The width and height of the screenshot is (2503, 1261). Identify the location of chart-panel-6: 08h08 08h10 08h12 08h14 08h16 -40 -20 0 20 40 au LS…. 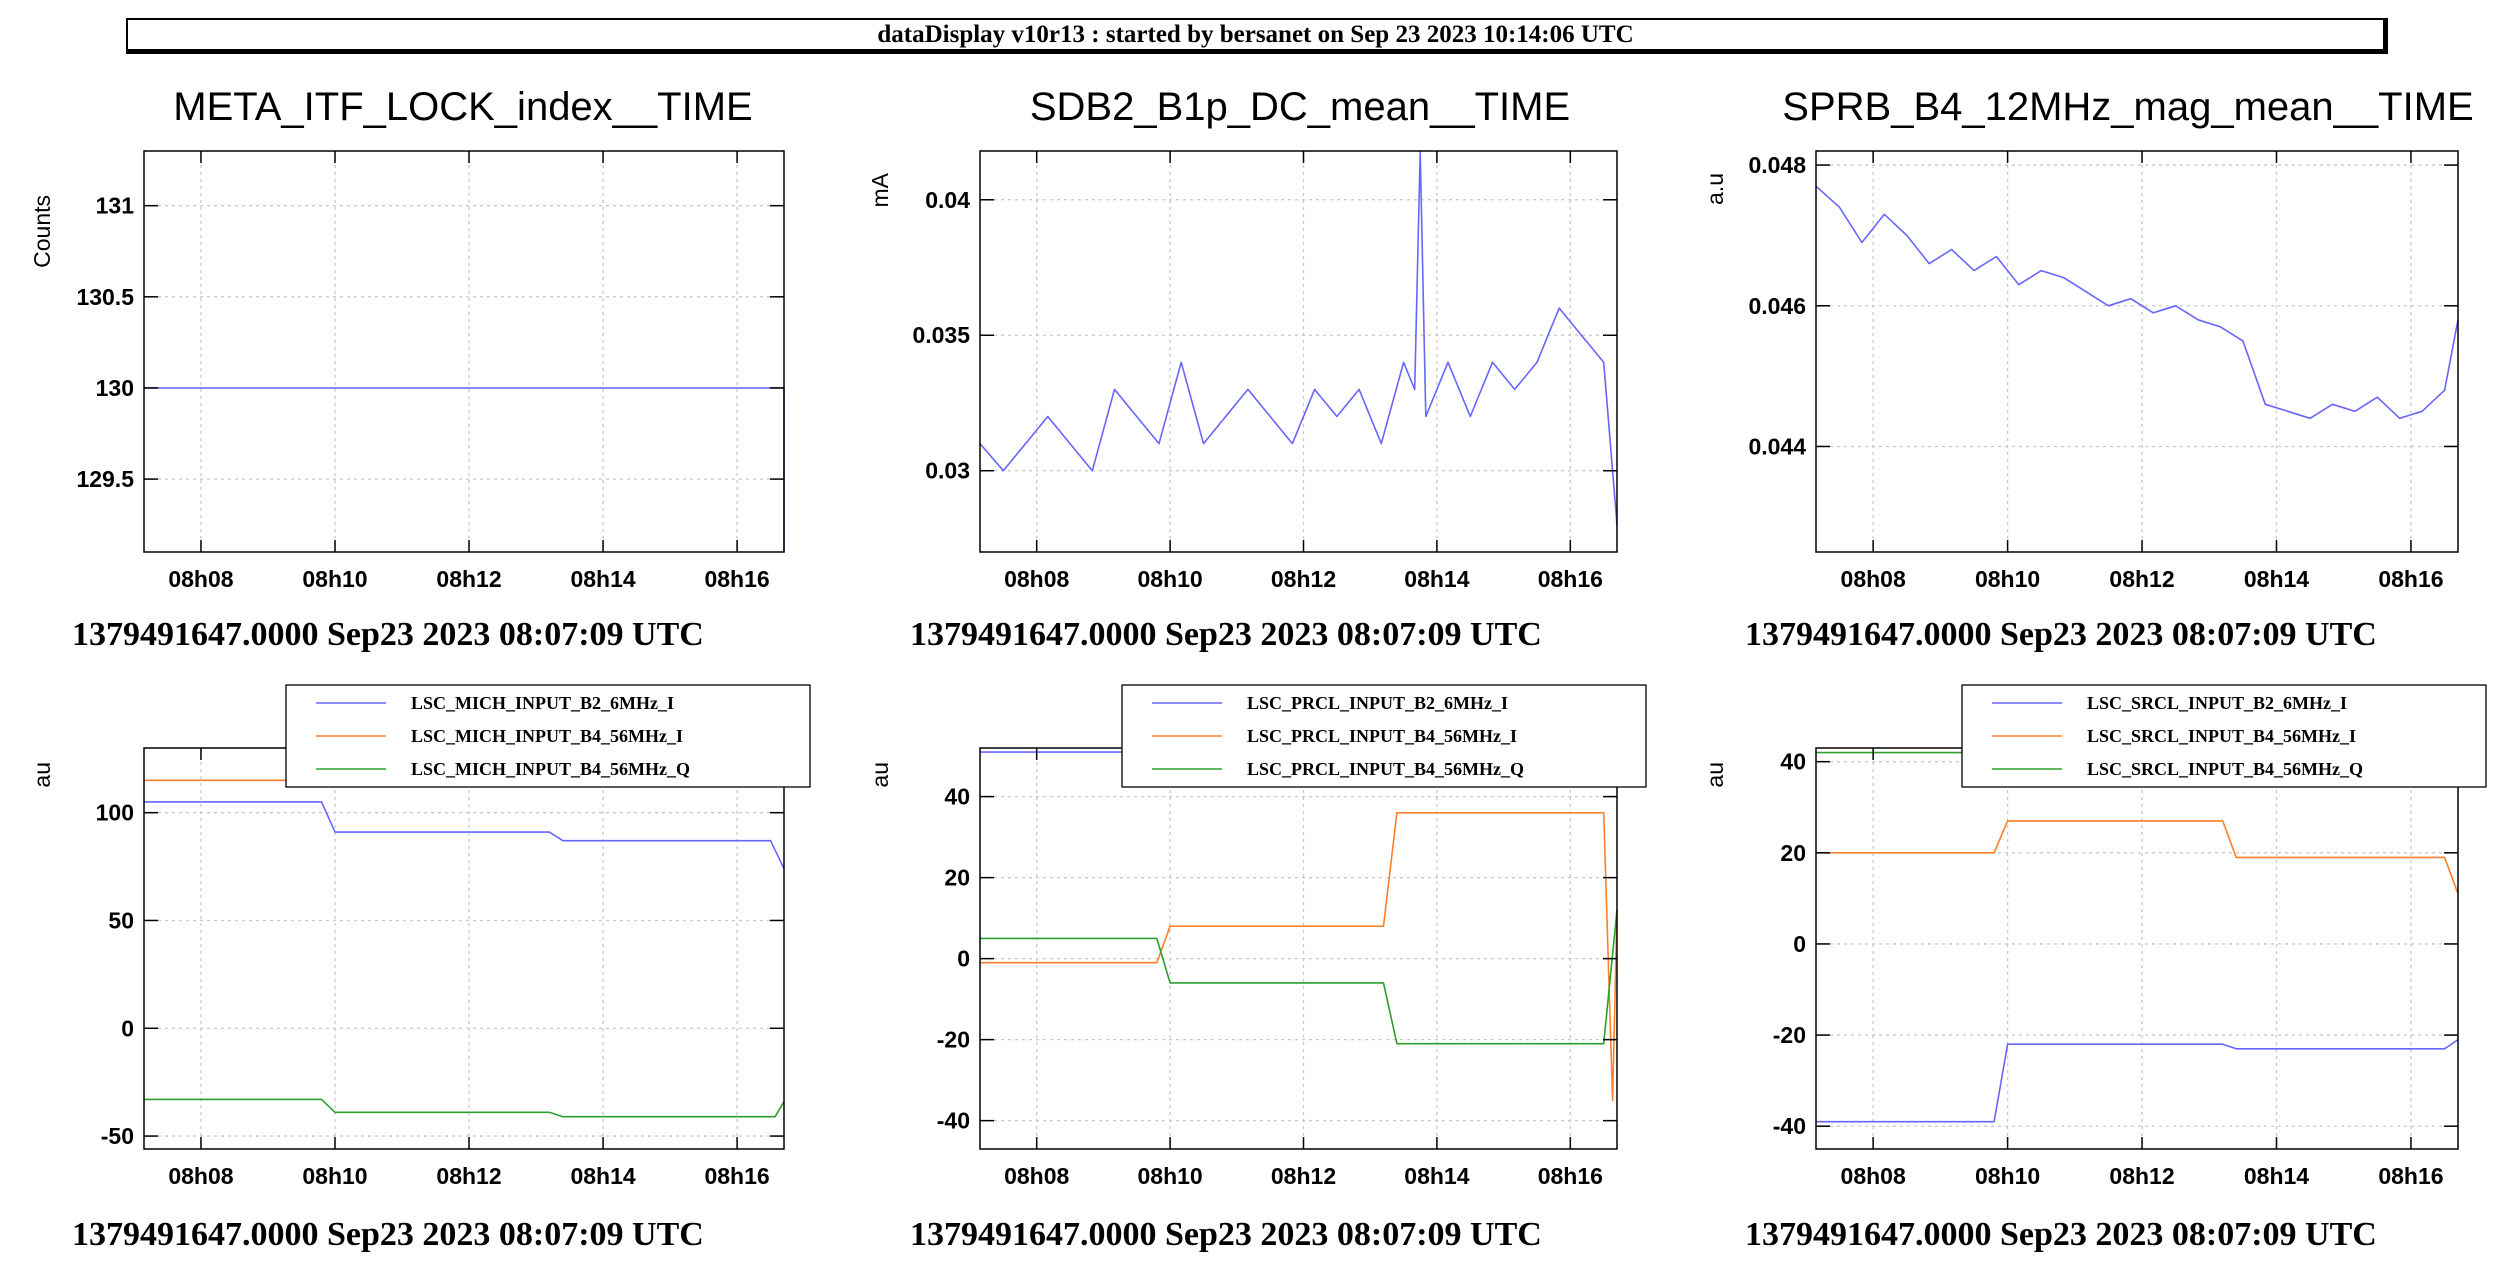
(2094, 968).